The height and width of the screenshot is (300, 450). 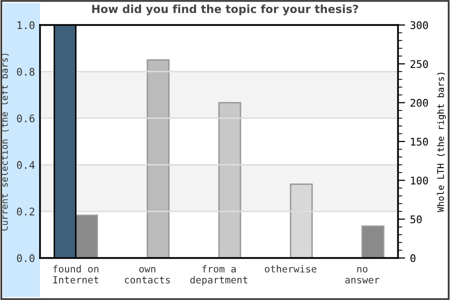 What do you see at coordinates (25, 118) in the screenshot?
I see `y-tick-label: 0.6` at bounding box center [25, 118].